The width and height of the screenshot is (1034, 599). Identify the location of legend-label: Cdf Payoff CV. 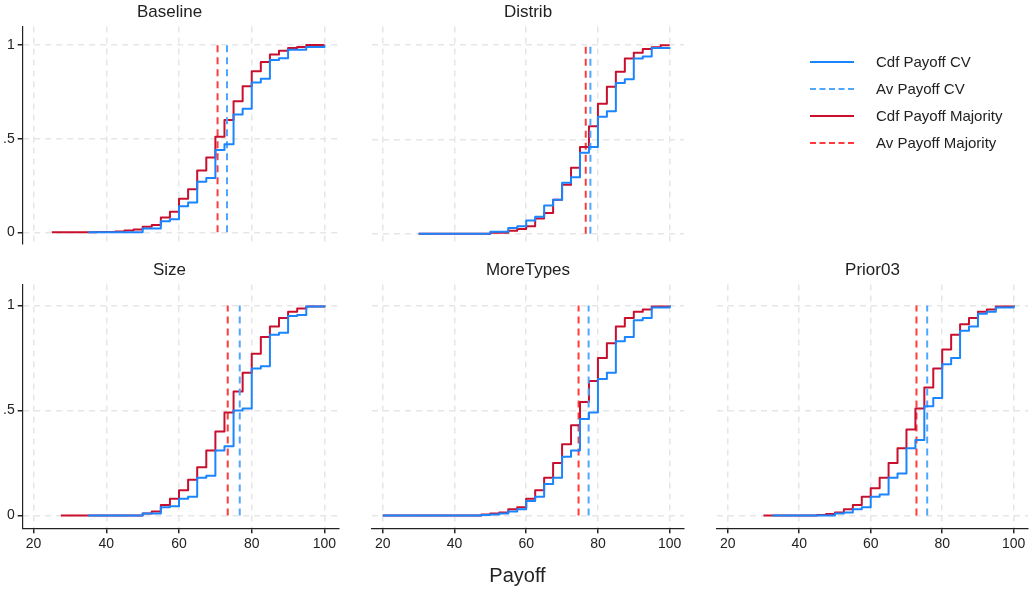
(923, 61).